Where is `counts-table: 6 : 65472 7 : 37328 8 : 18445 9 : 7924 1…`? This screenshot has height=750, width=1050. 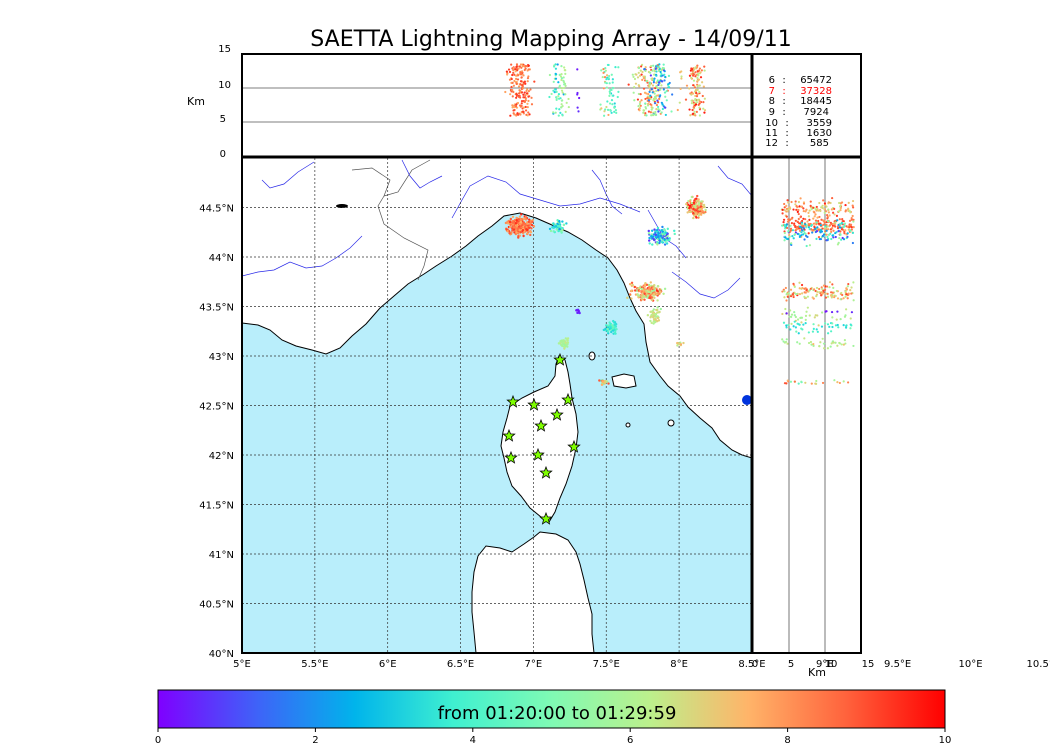 counts-table: 6 : 65472 7 : 37328 8 : 18445 9 : 7924 1… is located at coordinates (807, 105).